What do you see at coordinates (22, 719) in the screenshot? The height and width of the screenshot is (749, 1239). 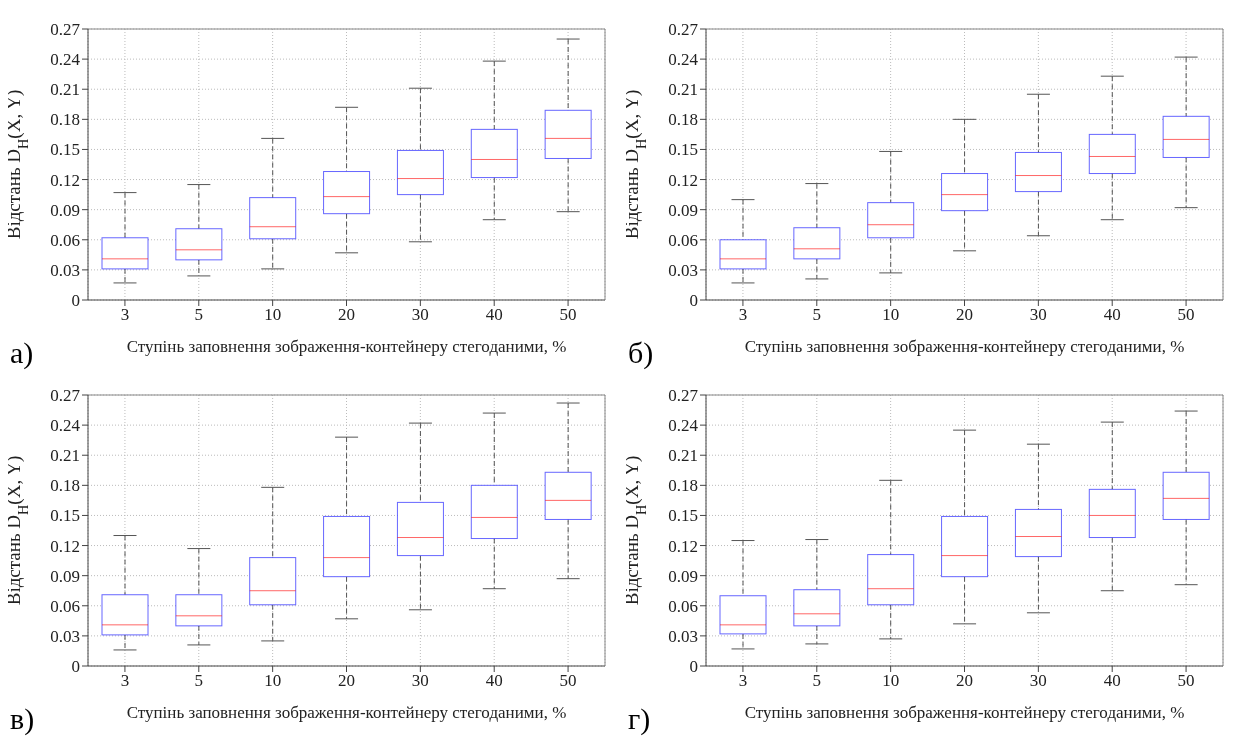 I see `text: в)` at bounding box center [22, 719].